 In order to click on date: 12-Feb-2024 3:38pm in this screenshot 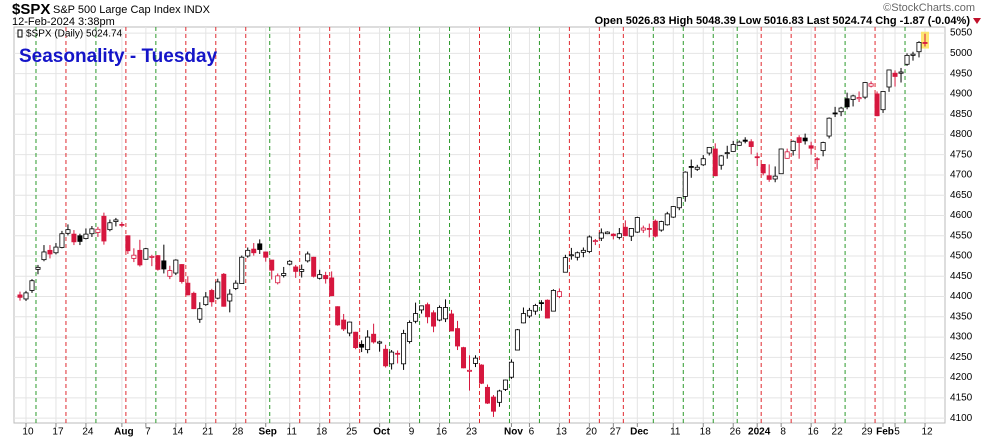, I will do `click(63, 22)`.